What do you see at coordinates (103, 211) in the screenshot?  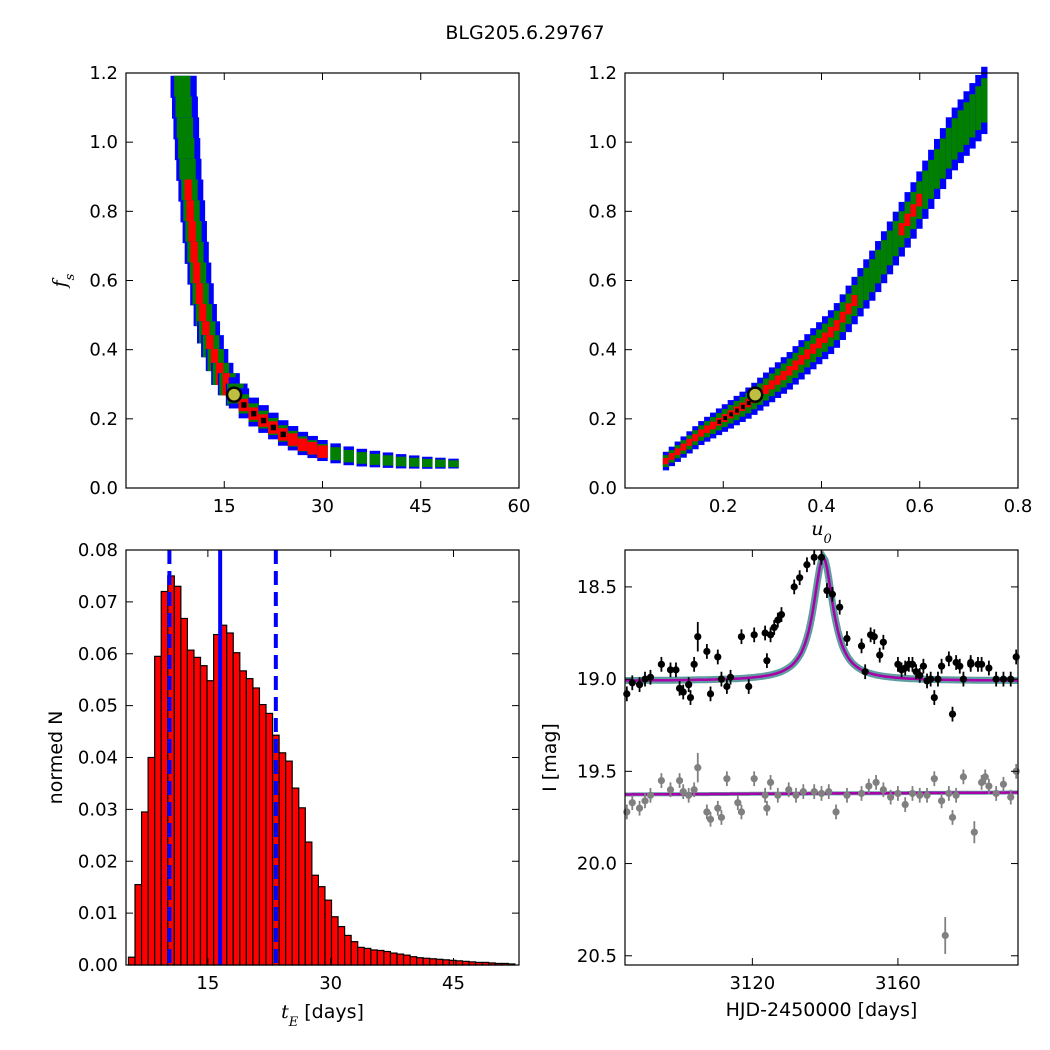 I see `y-tick-label: 0.8` at bounding box center [103, 211].